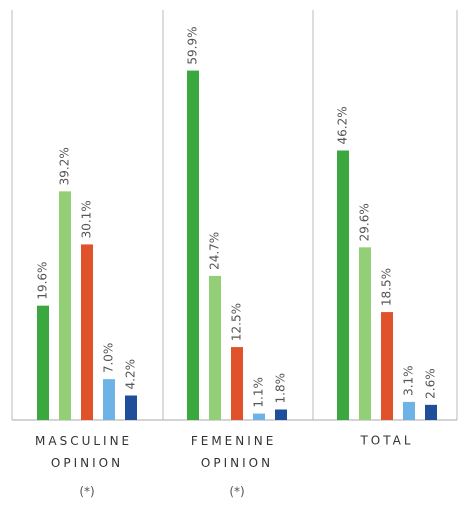  I want to click on data-label: 24.7%, so click(215, 251).